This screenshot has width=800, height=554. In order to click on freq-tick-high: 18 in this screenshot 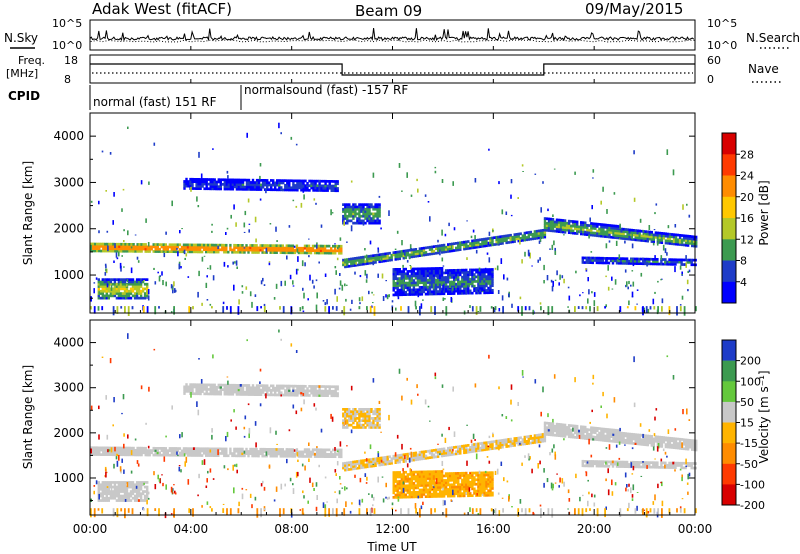, I will do `click(71, 60)`.